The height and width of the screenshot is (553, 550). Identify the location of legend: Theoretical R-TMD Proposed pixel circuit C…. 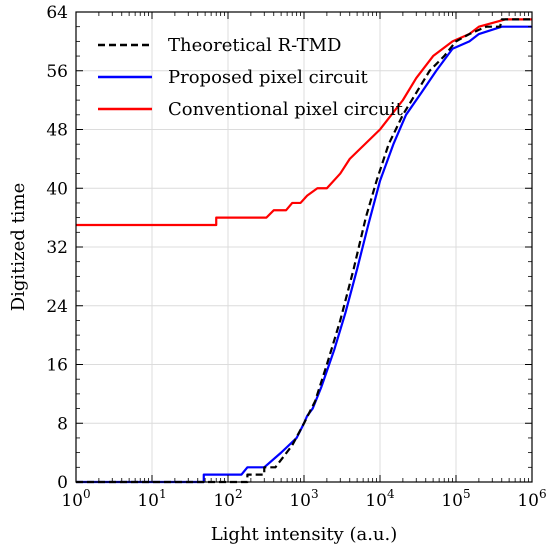
(251, 77).